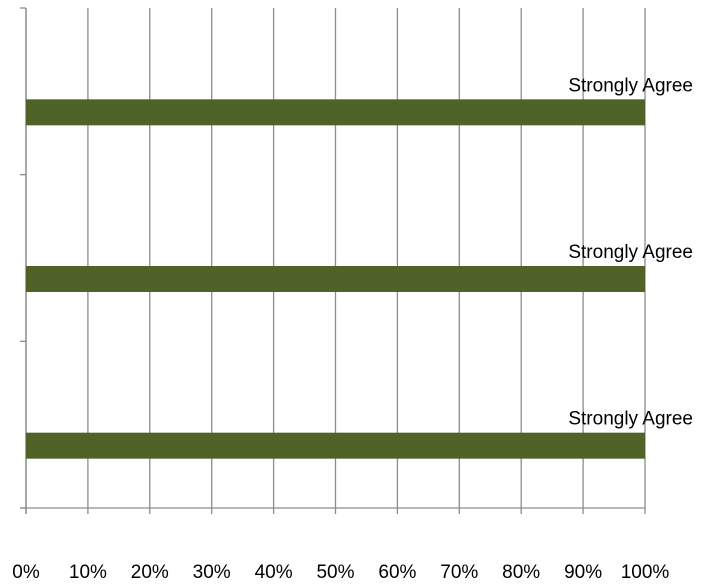 The height and width of the screenshot is (586, 708). Describe the element at coordinates (26, 572) in the screenshot. I see `x-tick-label: 0%` at that location.